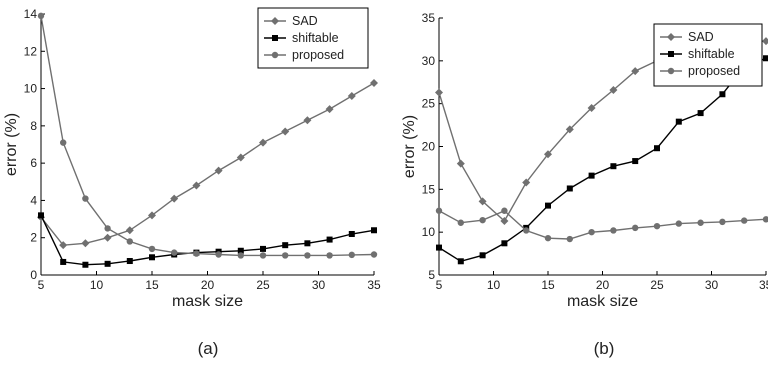  What do you see at coordinates (429, 232) in the screenshot?
I see `y-tick-label: 10` at bounding box center [429, 232].